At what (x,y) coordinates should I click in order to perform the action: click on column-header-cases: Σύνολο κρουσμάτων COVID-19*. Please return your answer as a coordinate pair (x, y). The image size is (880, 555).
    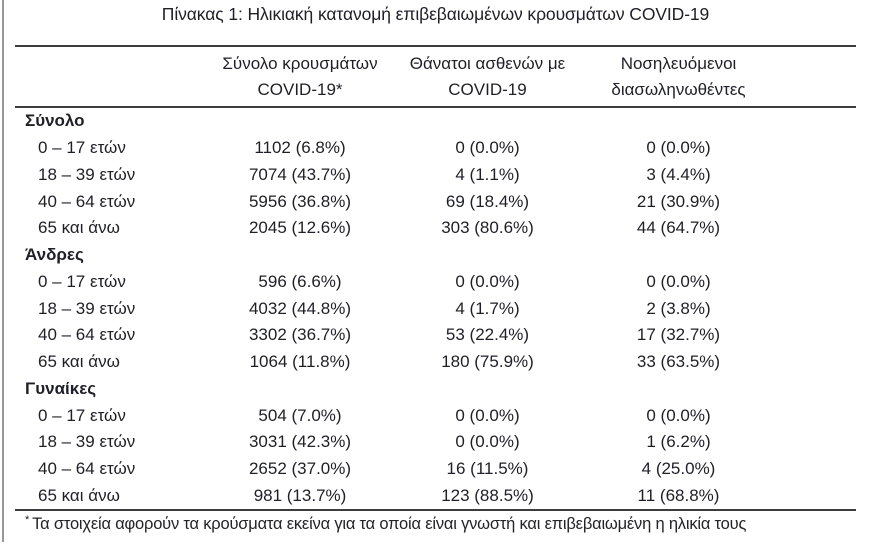
    Looking at the image, I should click on (300, 77).